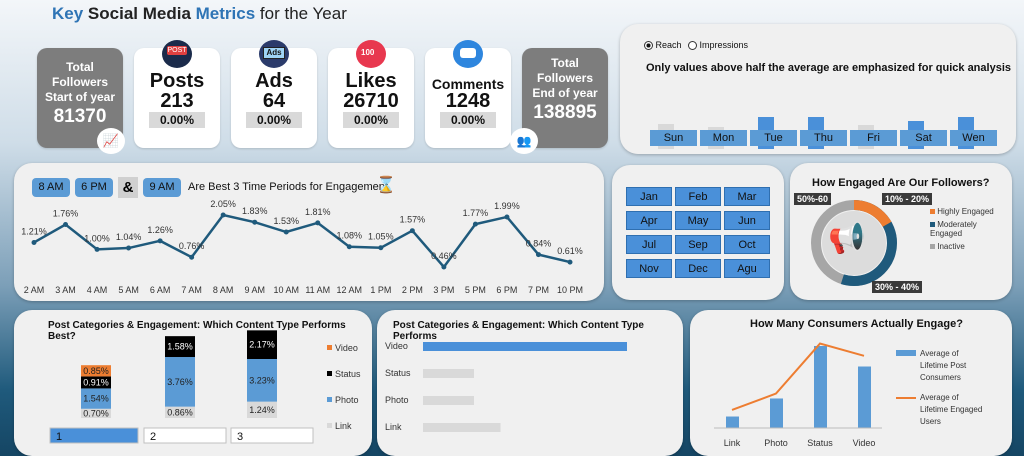 The image size is (1024, 476). I want to click on hourly-tick-label: 2 AM, so click(34, 290).